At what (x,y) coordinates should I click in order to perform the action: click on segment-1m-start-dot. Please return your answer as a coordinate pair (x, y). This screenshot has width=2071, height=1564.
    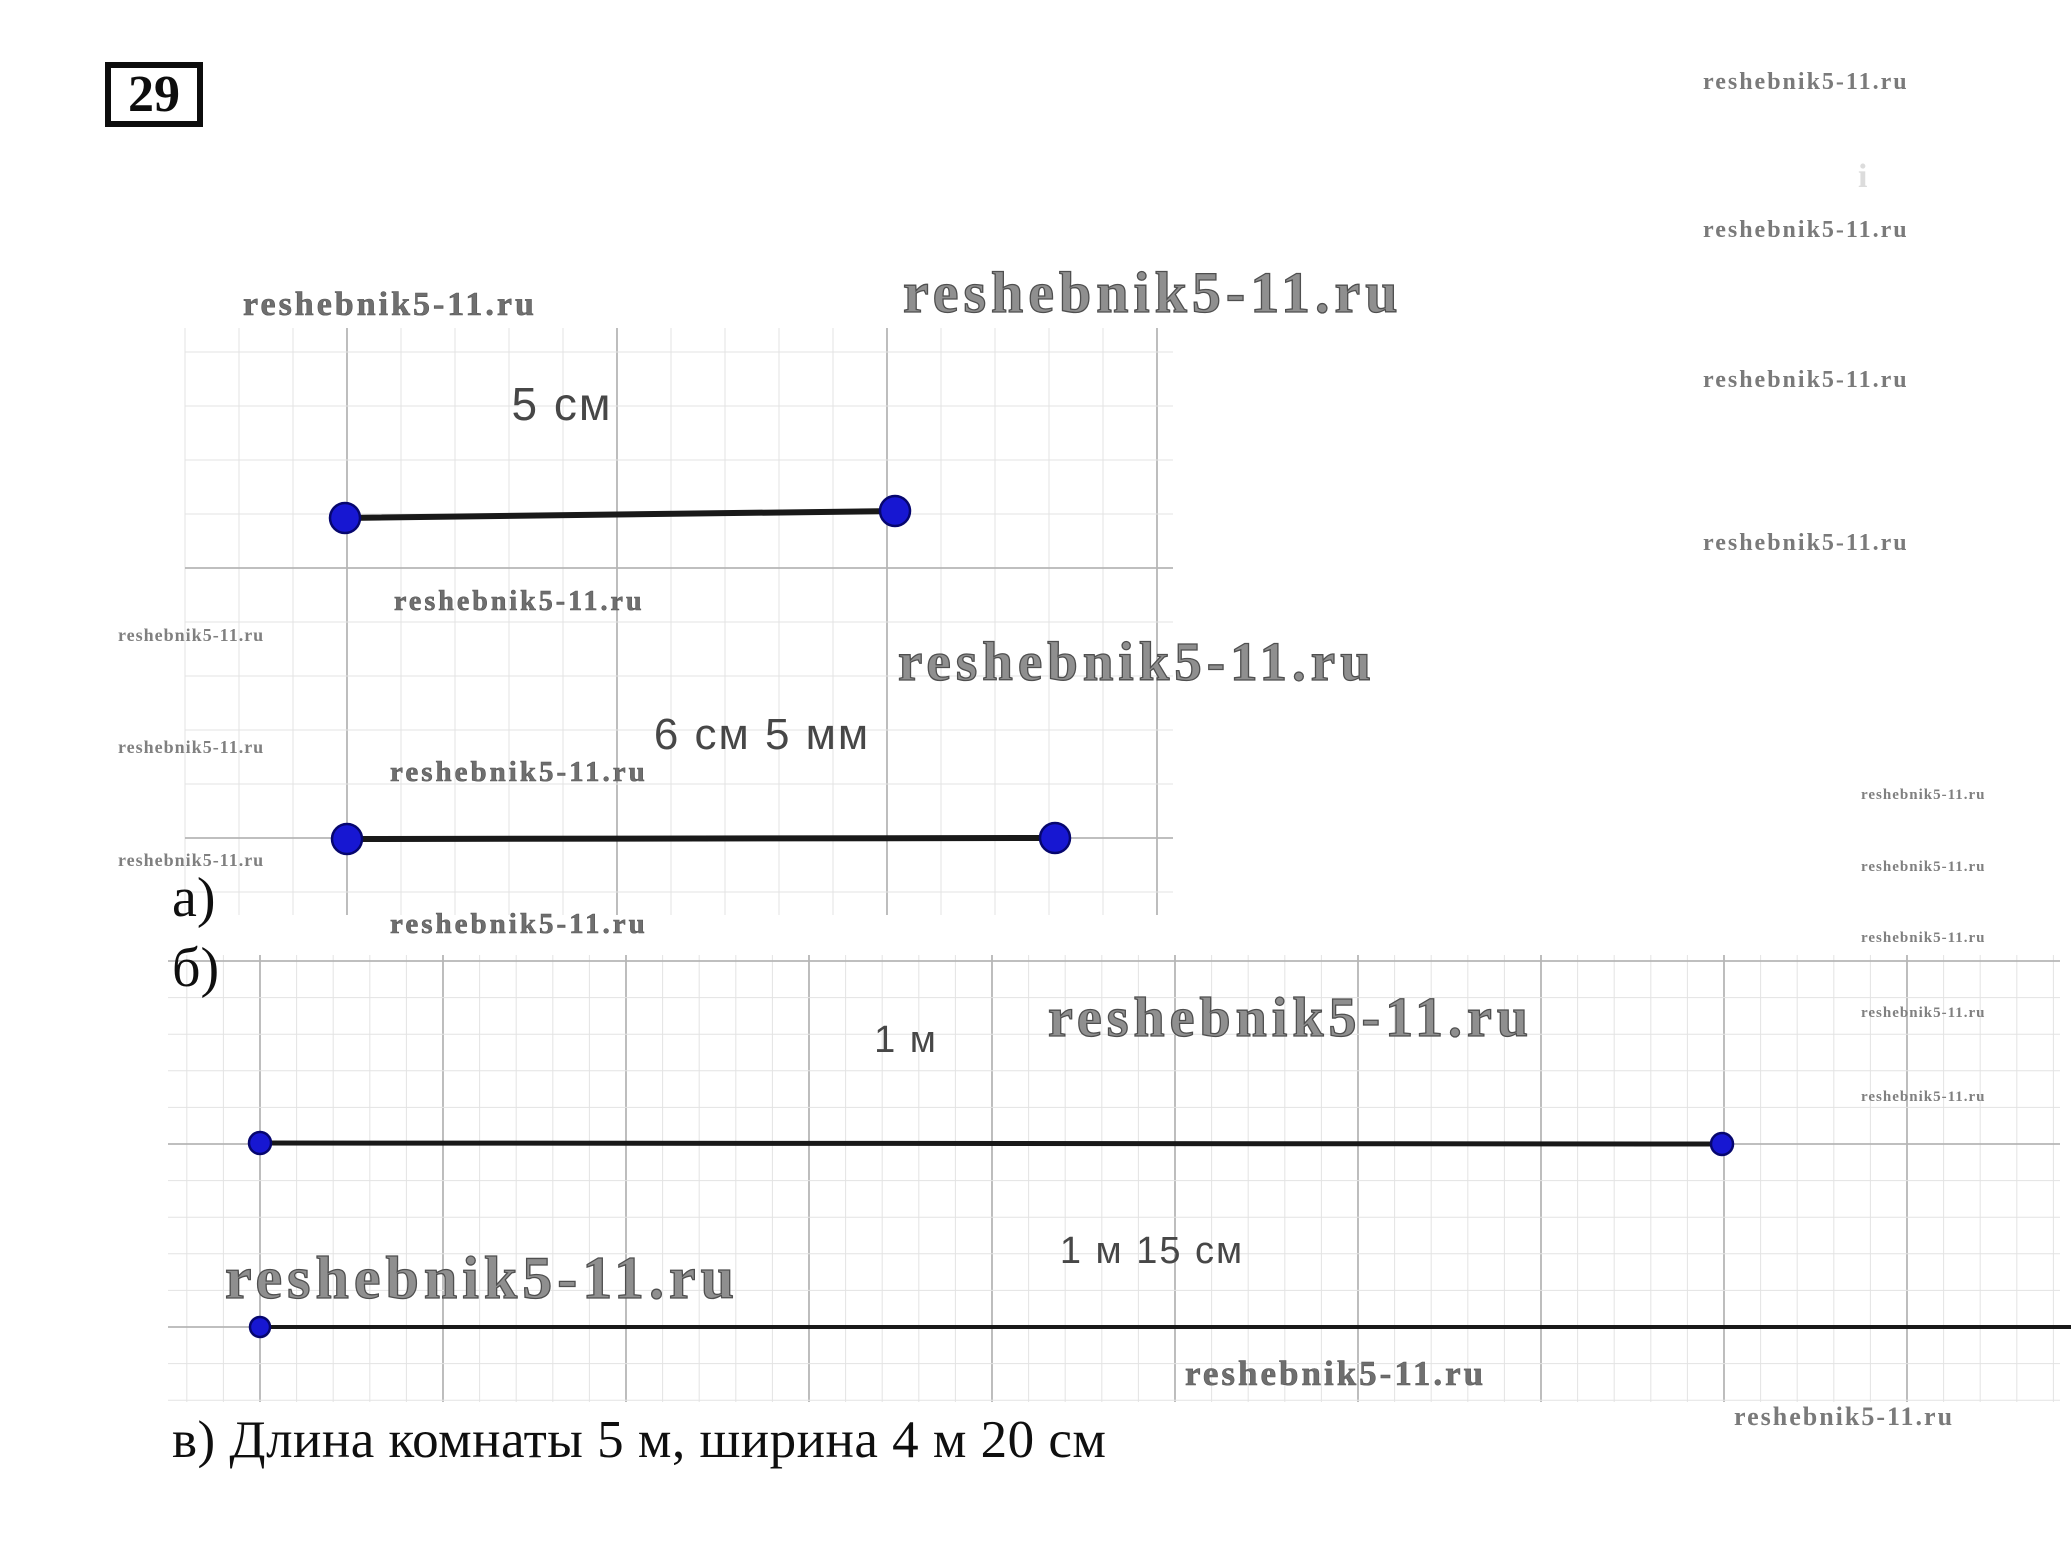
    Looking at the image, I should click on (260, 1143).